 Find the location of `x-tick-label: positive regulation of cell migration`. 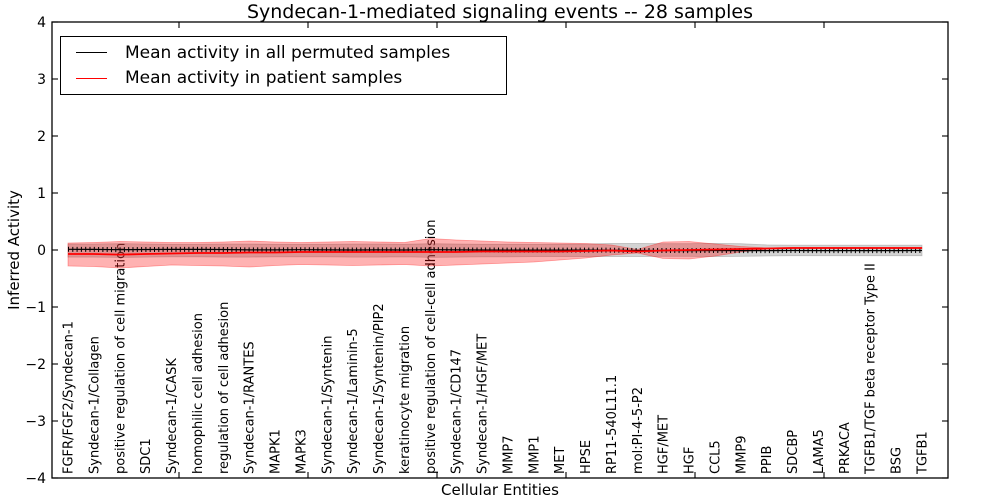

x-tick-label: positive regulation of cell migration is located at coordinates (120, 358).